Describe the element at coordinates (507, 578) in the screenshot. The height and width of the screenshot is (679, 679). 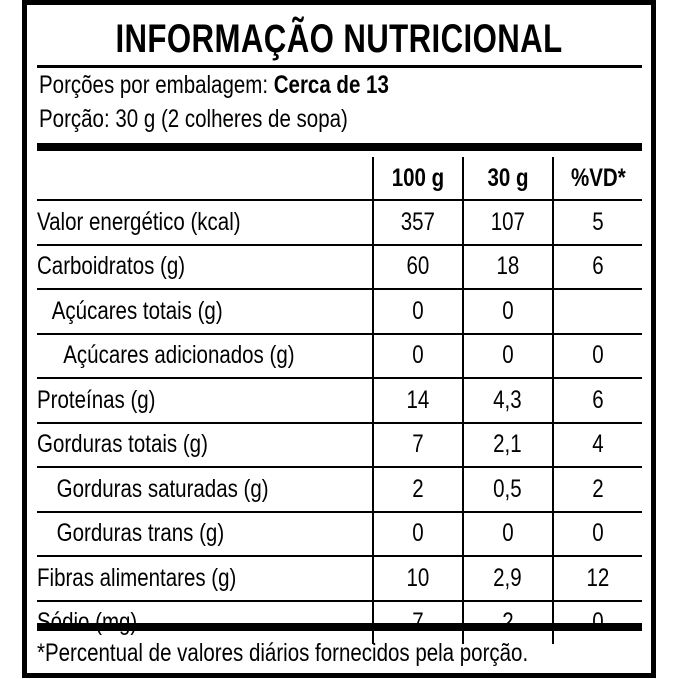
I see `value-30g: 2,9` at that location.